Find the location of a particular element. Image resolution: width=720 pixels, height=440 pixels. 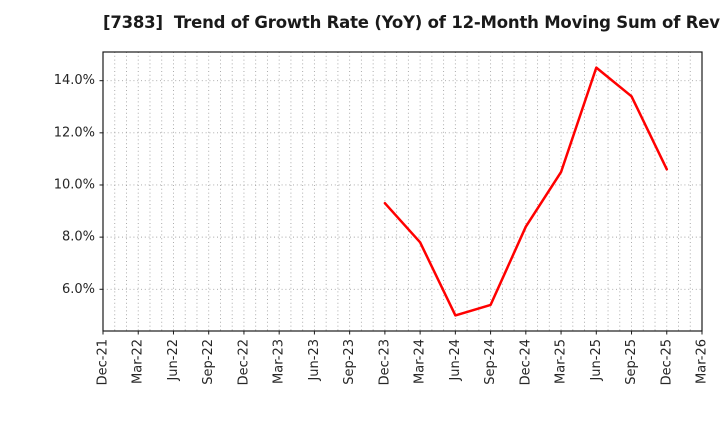

x-tick-label: Jun-22 is located at coordinates (173, 360).